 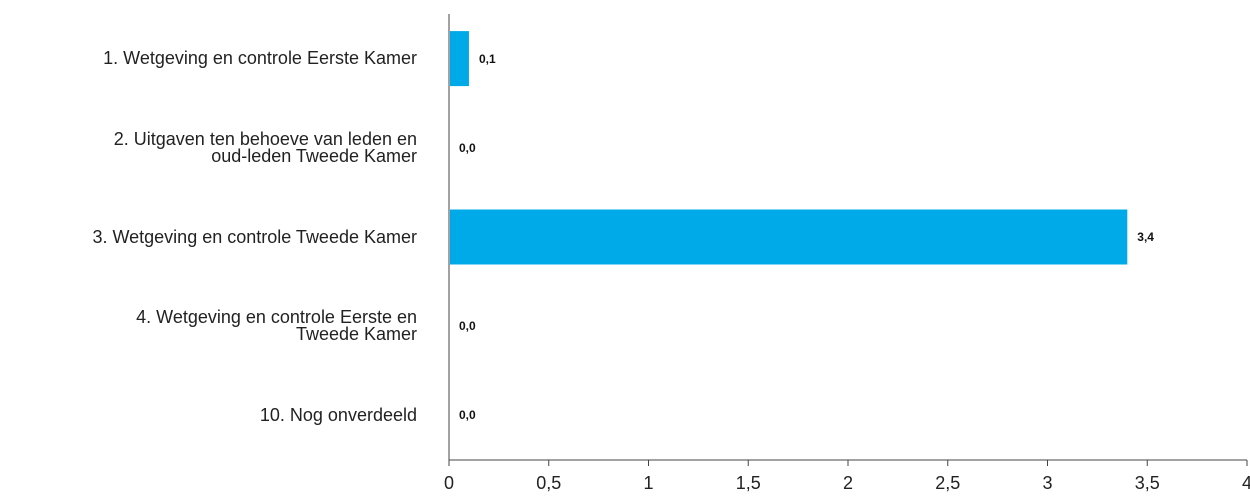 I want to click on x-tick-label: 0, so click(x=449, y=483).